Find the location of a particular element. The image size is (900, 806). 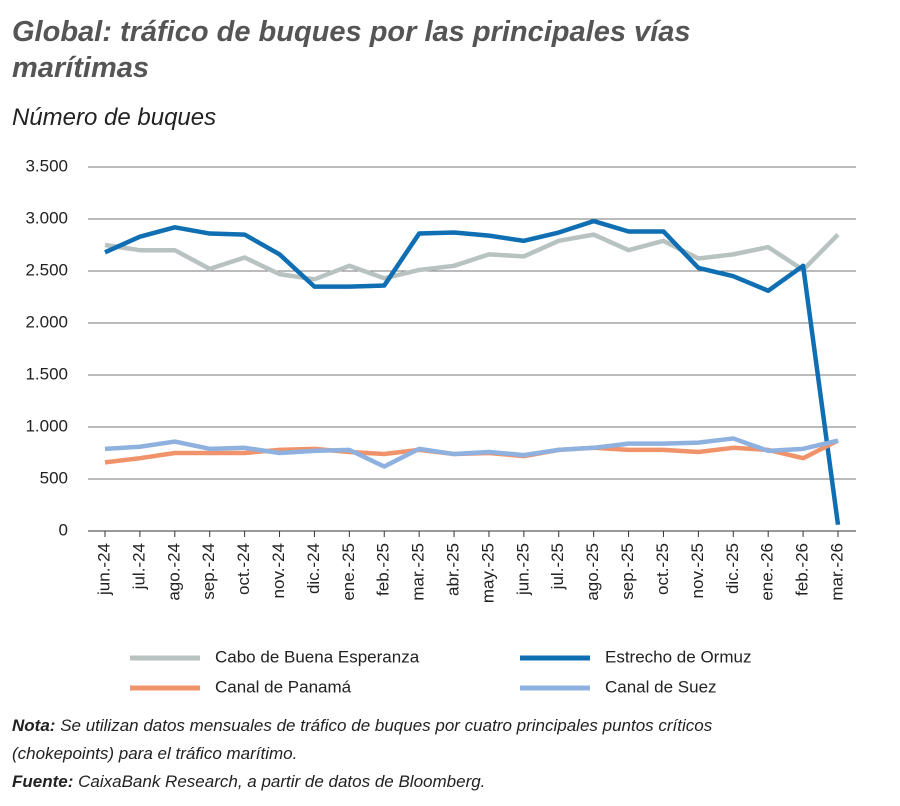

x-tick-label: feb.-25 is located at coordinates (383, 569).